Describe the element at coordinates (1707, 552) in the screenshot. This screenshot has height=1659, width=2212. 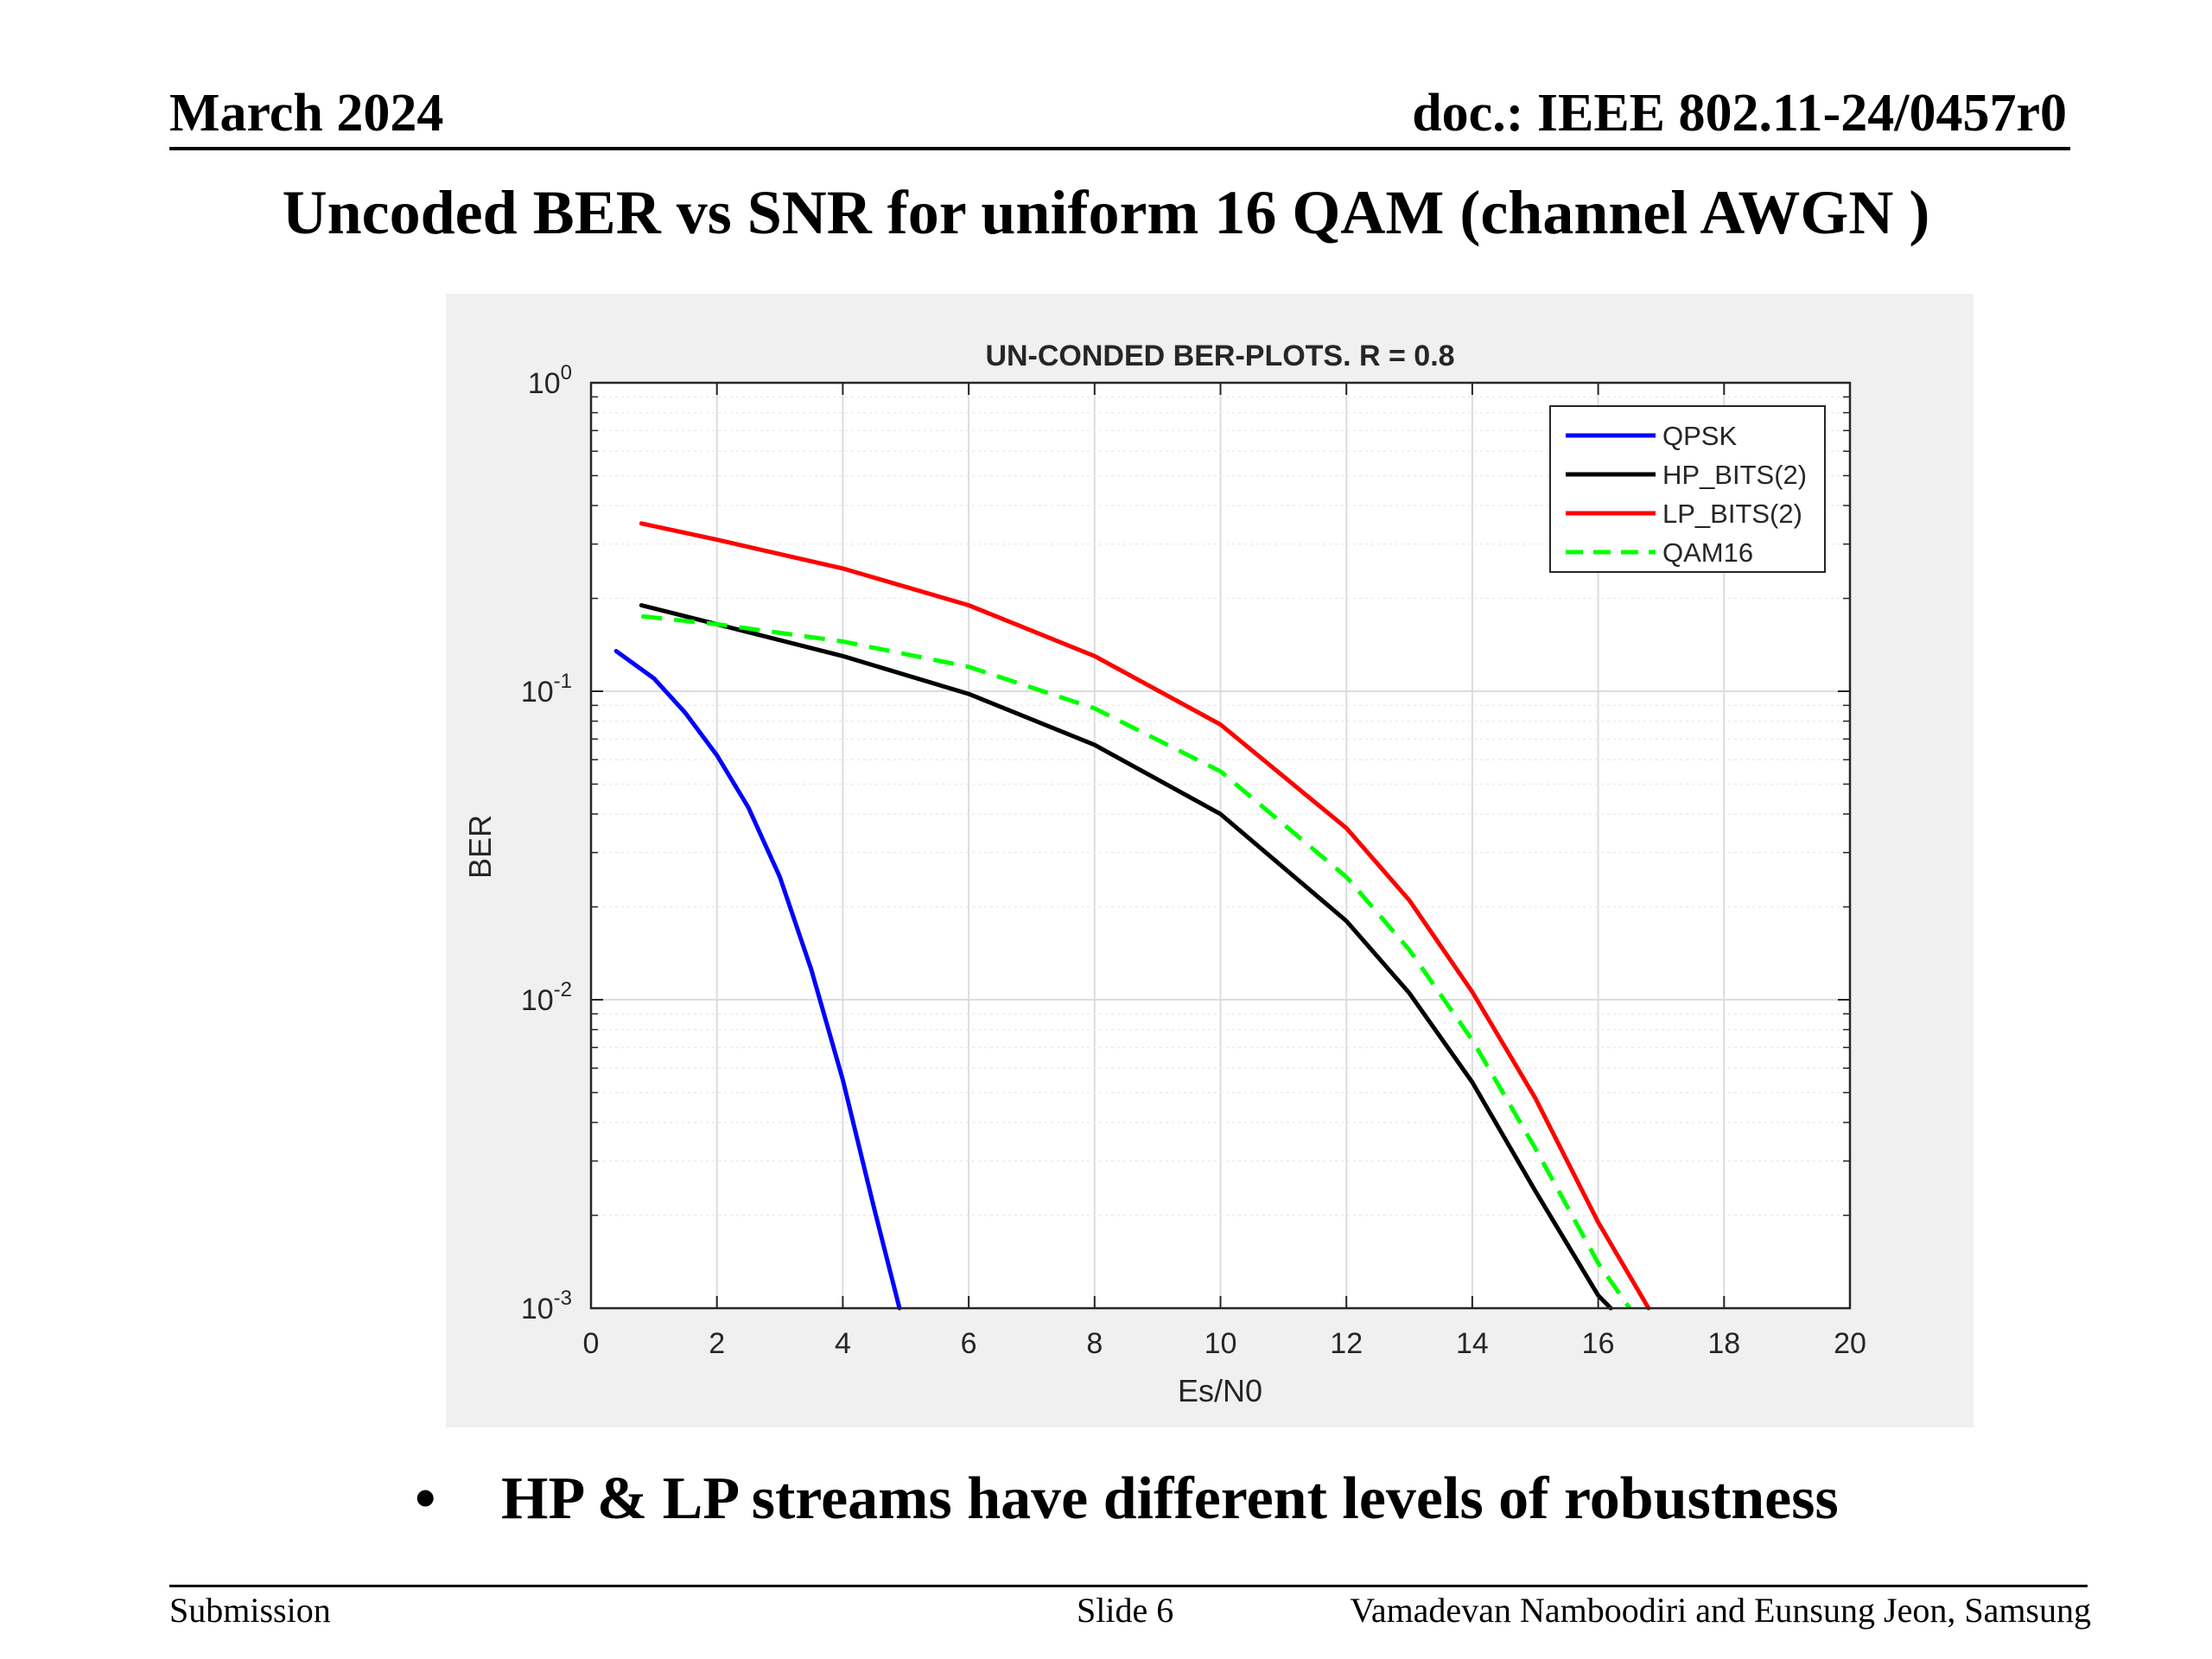
I see `legend-label: QAM16` at that location.